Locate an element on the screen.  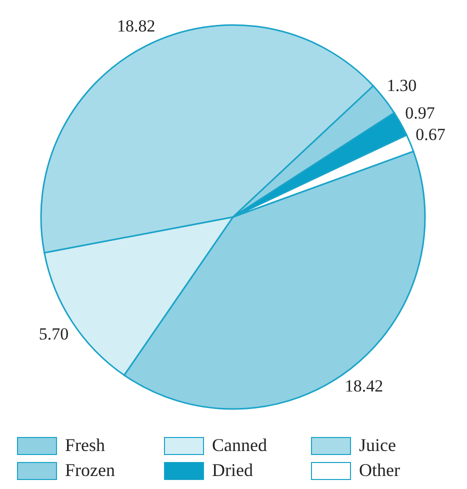
data-label: 5.70 is located at coordinates (53, 334).